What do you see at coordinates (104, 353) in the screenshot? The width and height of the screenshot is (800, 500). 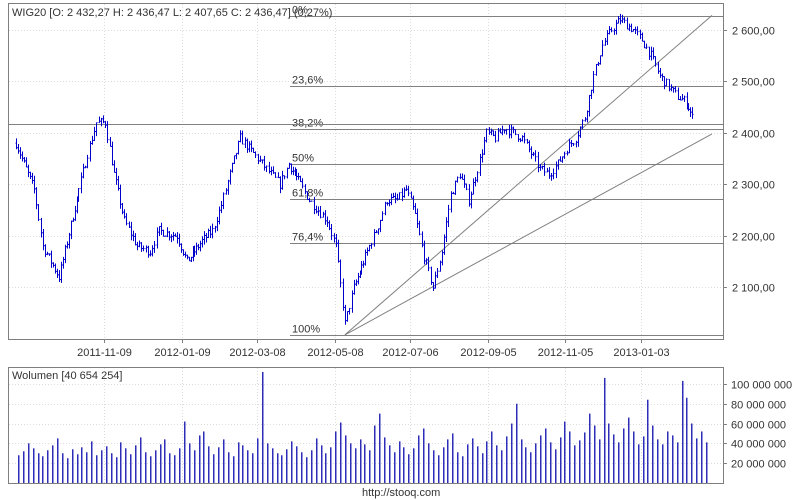 I see `x-tick-label: 2011-11-09` at bounding box center [104, 353].